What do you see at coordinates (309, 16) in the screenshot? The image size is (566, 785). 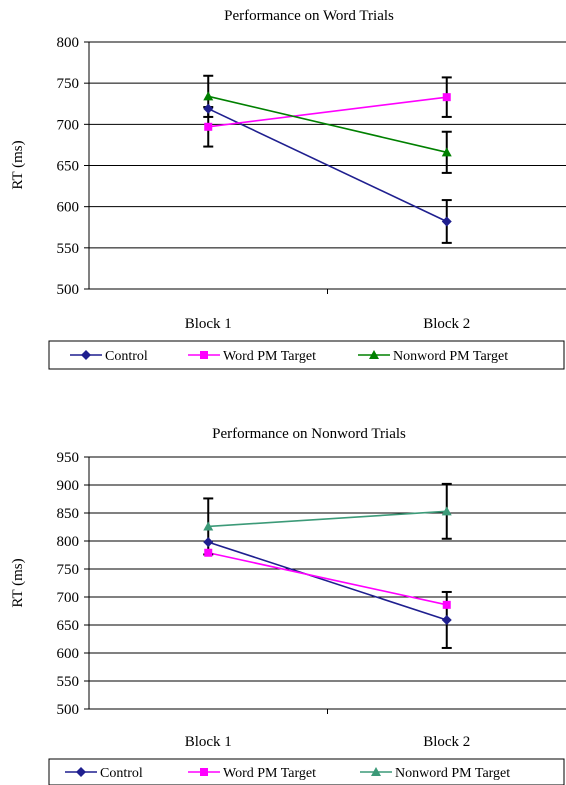 I see `chart-title: Performance on Word Trials` at bounding box center [309, 16].